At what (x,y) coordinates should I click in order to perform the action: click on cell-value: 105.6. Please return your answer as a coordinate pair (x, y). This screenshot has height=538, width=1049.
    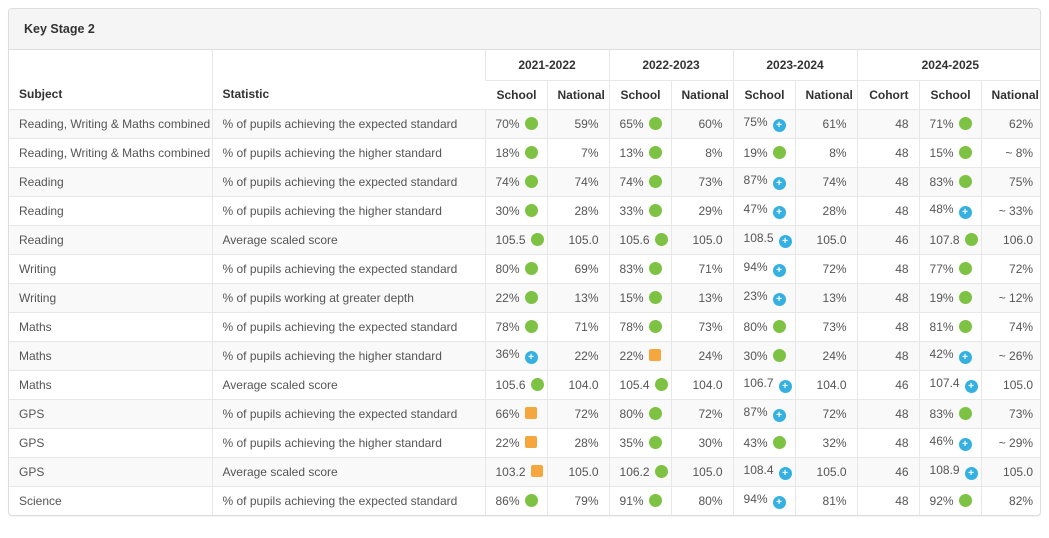
    Looking at the image, I should click on (510, 384).